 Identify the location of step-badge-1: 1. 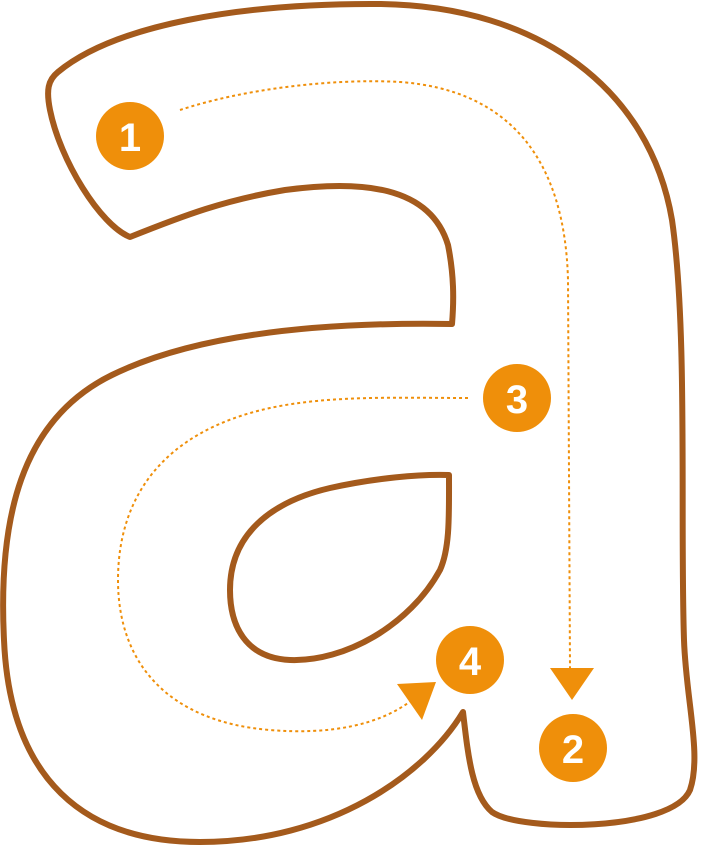
(130, 136).